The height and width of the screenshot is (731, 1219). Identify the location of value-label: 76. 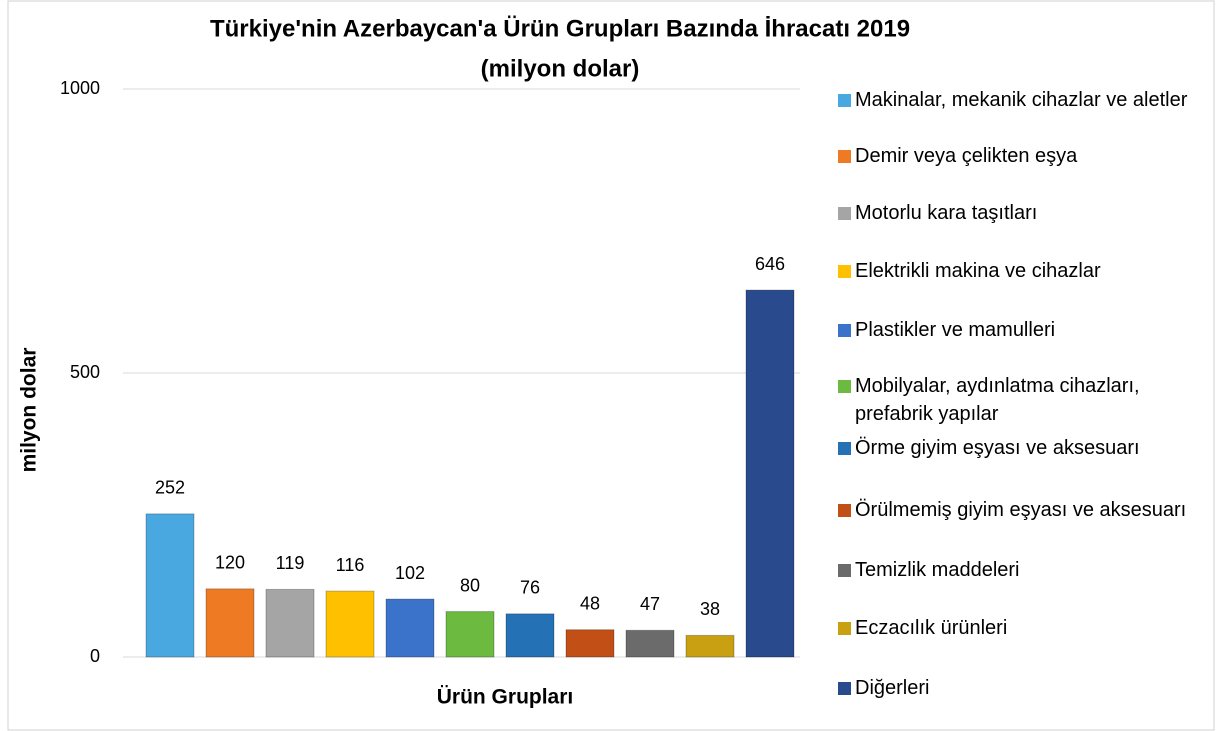
(530, 588).